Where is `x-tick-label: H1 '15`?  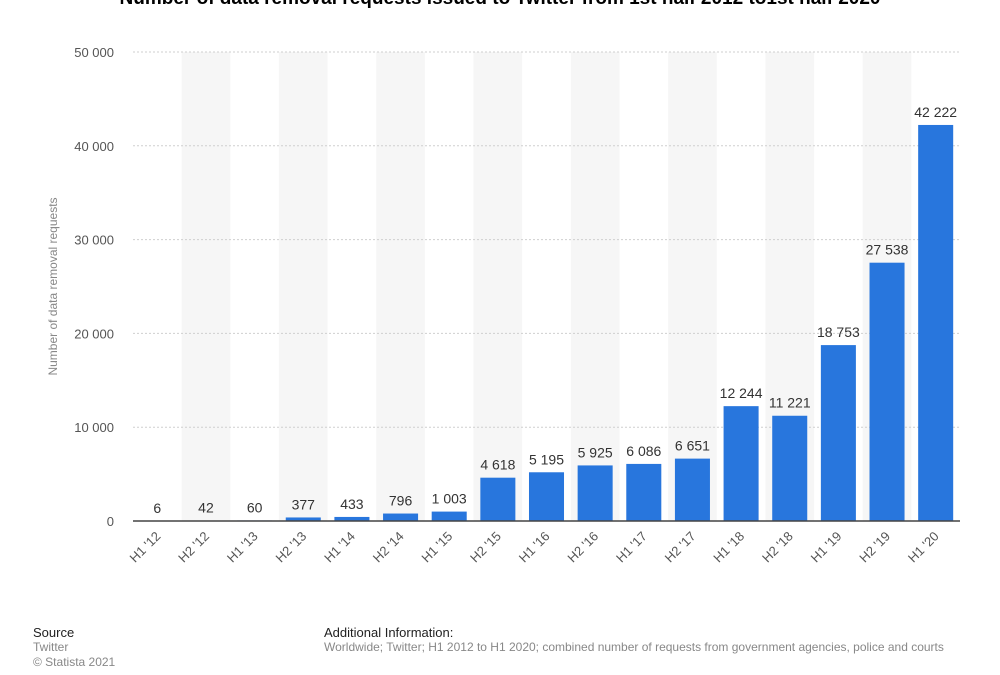
x-tick-label: H1 '15 is located at coordinates (436, 547).